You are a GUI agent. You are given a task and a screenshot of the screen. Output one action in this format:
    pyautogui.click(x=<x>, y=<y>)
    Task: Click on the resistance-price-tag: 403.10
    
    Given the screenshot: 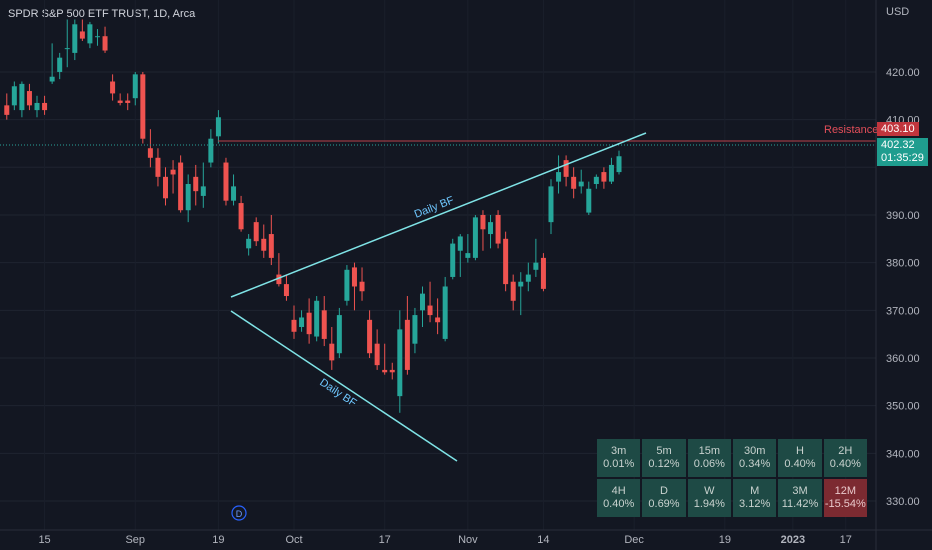 What is the action you would take?
    pyautogui.click(x=898, y=129)
    